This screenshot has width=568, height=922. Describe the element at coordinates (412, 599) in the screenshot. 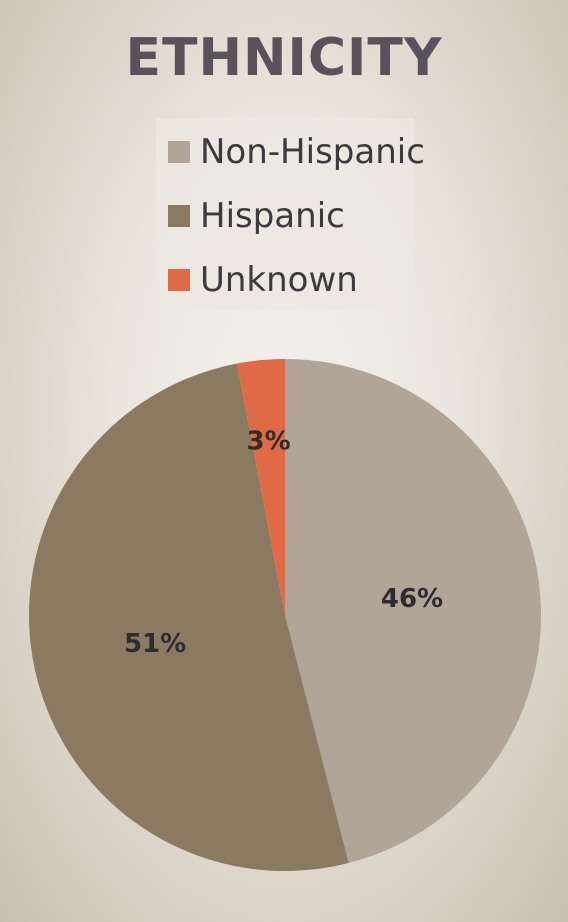

I see `slice-label-non-hispanic: 46%` at that location.